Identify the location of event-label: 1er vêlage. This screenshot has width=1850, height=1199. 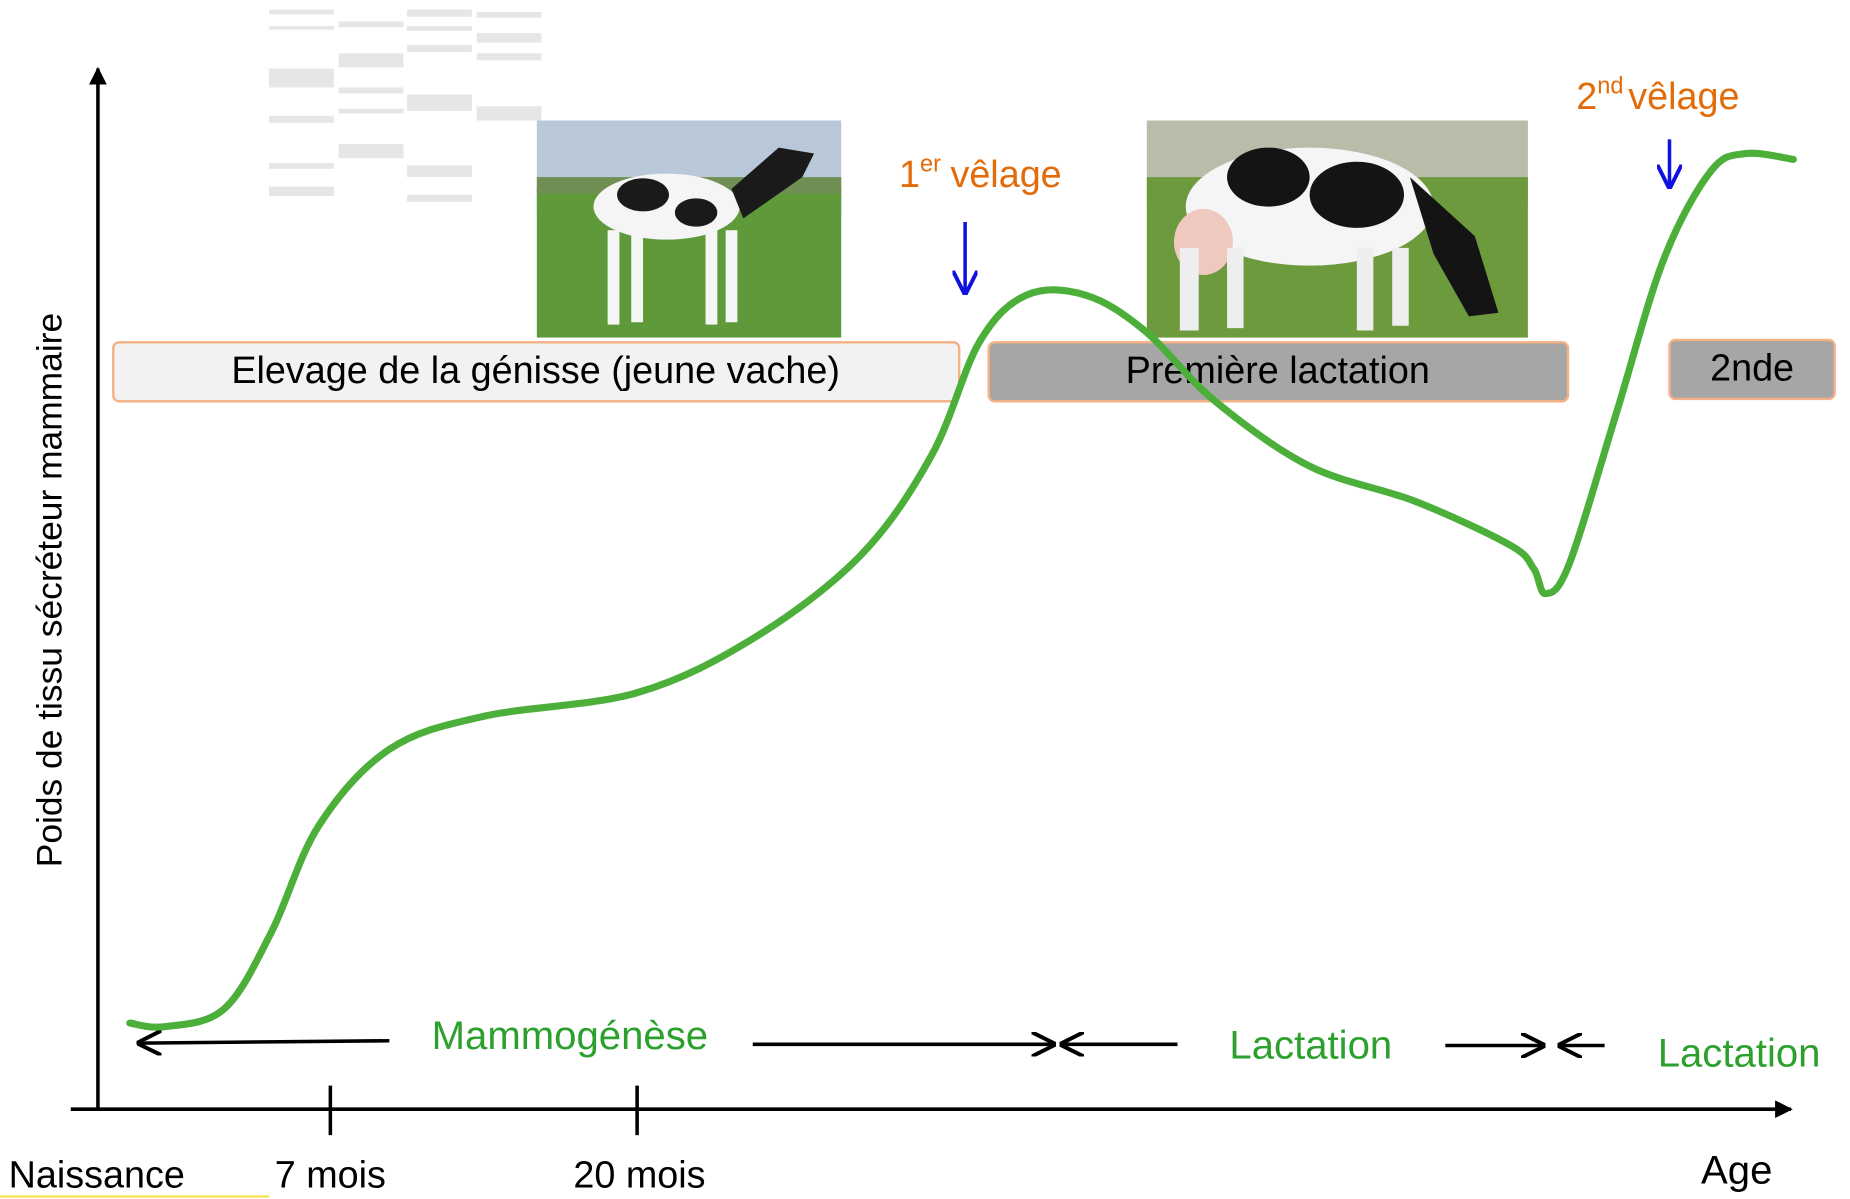
(980, 173).